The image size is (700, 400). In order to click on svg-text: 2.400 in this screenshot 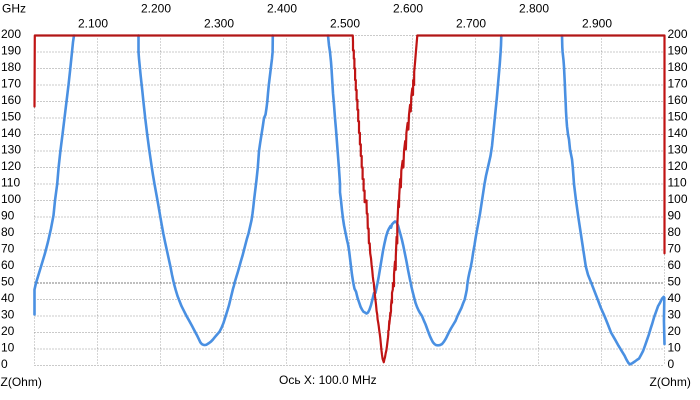, I will do `click(282, 9)`.